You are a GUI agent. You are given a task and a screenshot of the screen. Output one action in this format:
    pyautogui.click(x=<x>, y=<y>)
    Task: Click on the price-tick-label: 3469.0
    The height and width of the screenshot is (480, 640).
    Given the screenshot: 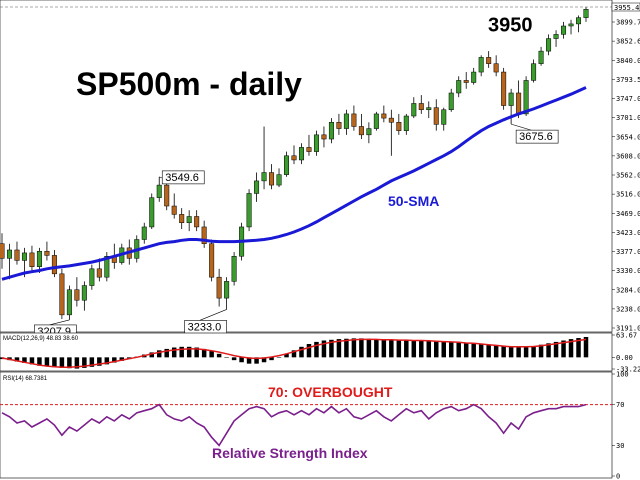 What is the action you would take?
    pyautogui.click(x=628, y=214)
    